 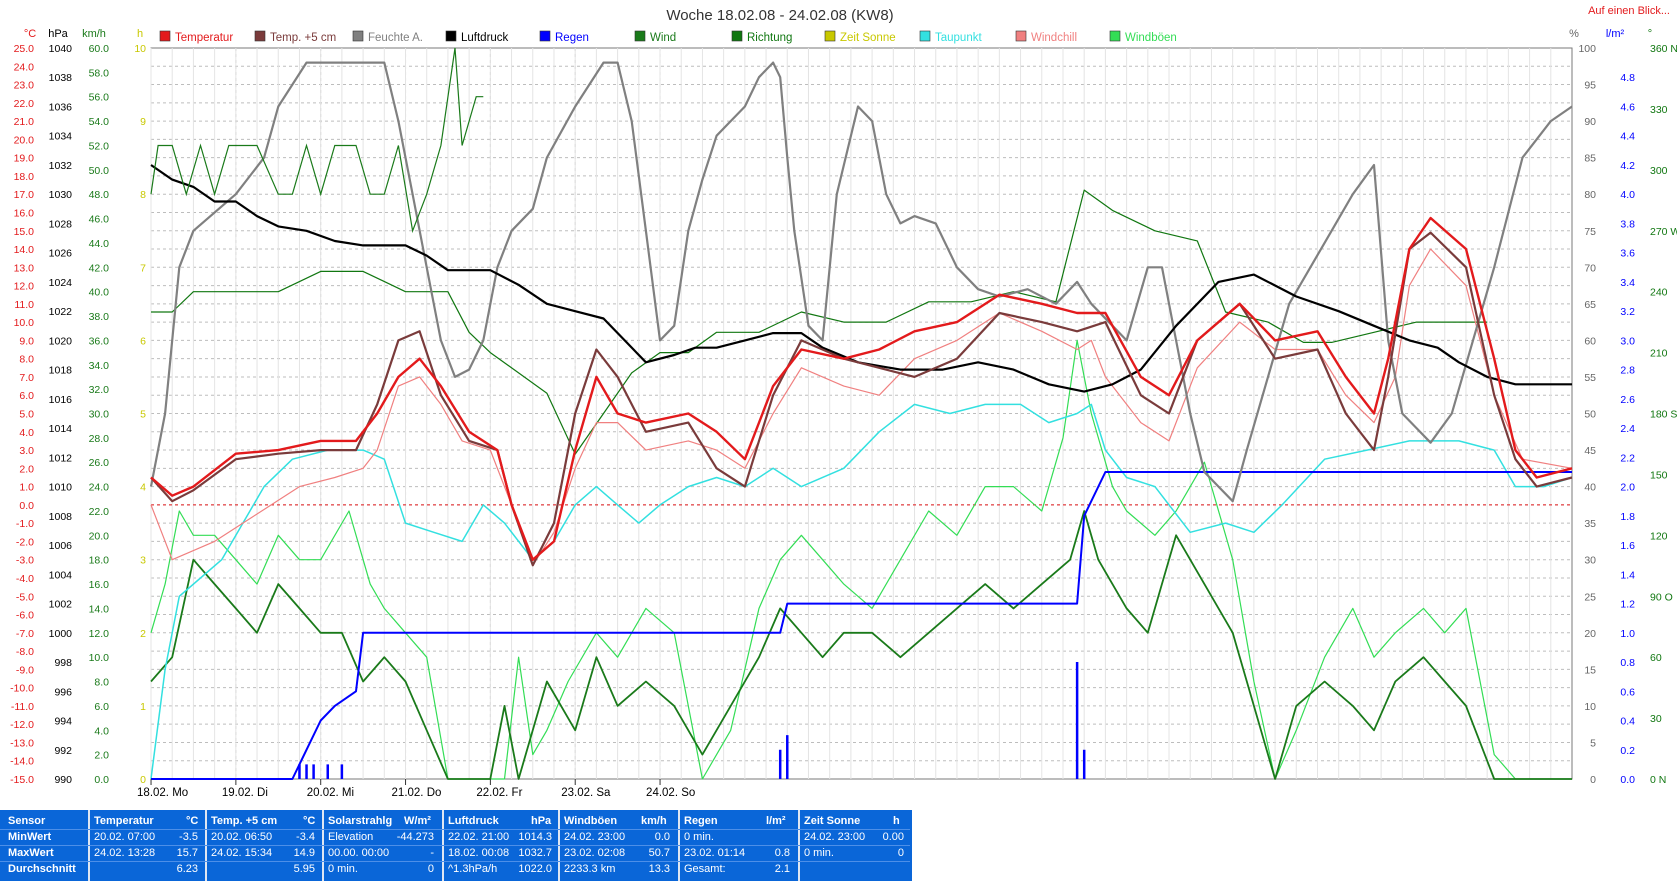 What do you see at coordinates (1627, 488) in the screenshot?
I see `axis-rain-tick: 2.0` at bounding box center [1627, 488].